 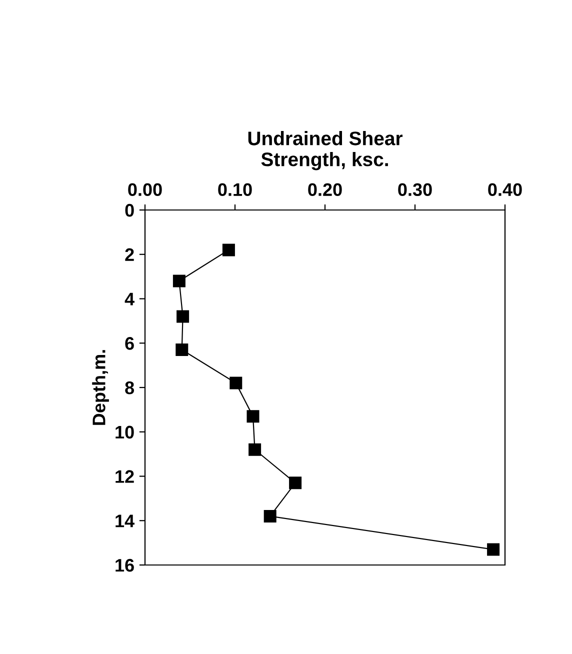 What do you see at coordinates (129, 254) in the screenshot?
I see `y-tick-label: 2` at bounding box center [129, 254].